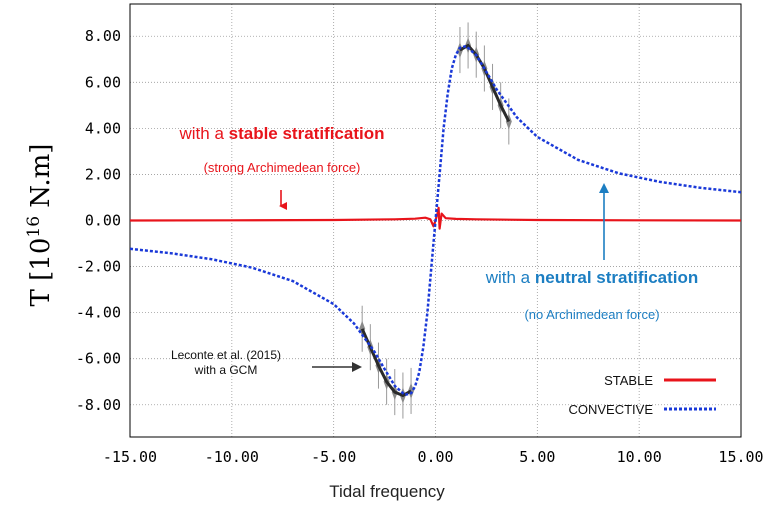  Describe the element at coordinates (226, 370) in the screenshot. I see `annotation-gcm-line2: with a GCM` at that location.